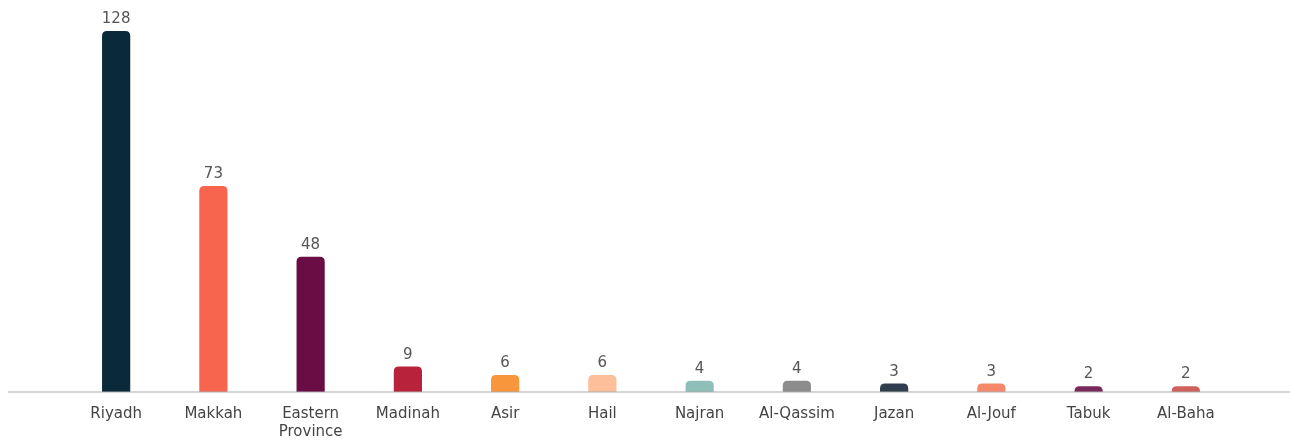 This screenshot has width=1290, height=441. What do you see at coordinates (602, 413) in the screenshot?
I see `x-tick-label: Hail` at bounding box center [602, 413].